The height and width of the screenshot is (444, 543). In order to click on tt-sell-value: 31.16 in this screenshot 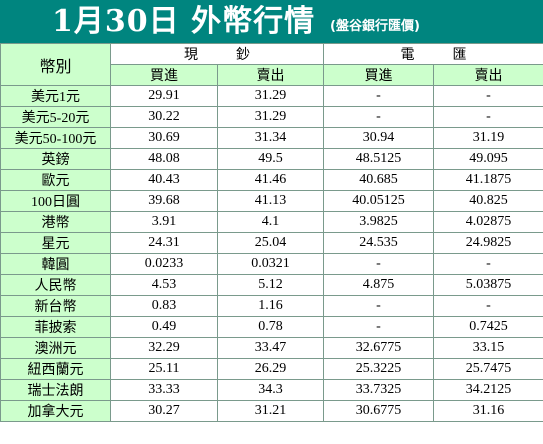, I will do `click(488, 411)`.